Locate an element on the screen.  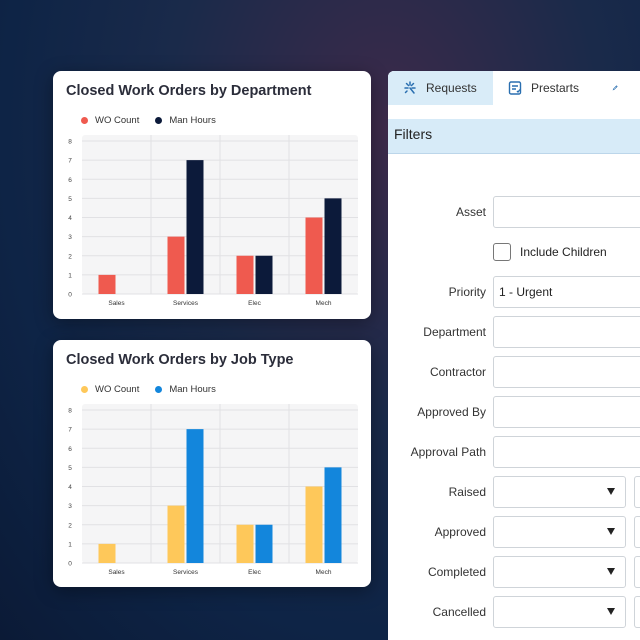
tab-third is located at coordinates (619, 88).